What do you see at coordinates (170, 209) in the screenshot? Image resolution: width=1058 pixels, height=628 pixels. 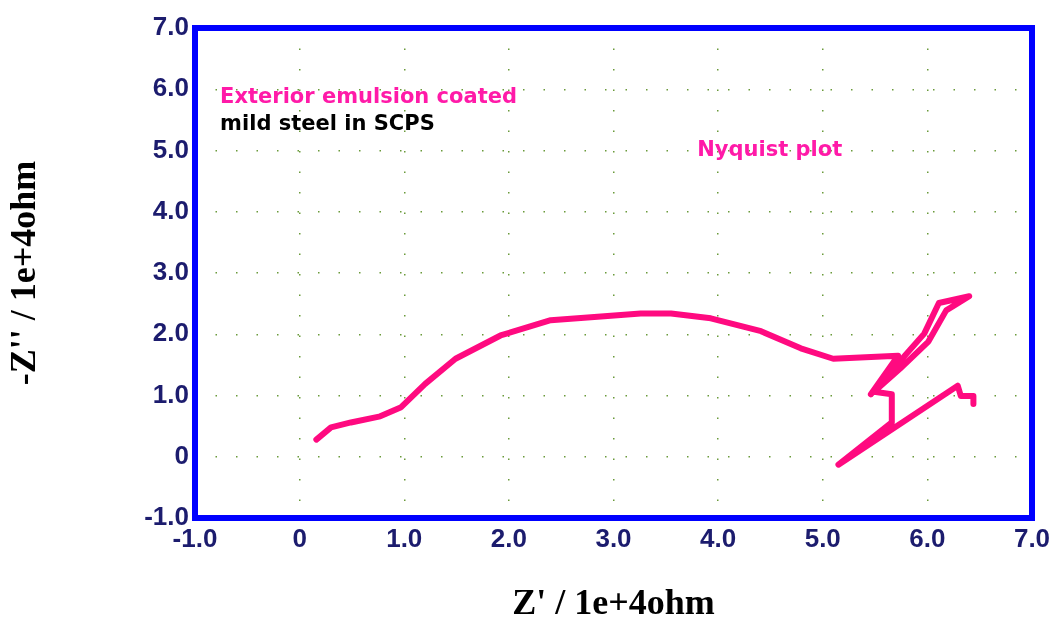 I see `y-tick-label: 4.0` at bounding box center [170, 209].